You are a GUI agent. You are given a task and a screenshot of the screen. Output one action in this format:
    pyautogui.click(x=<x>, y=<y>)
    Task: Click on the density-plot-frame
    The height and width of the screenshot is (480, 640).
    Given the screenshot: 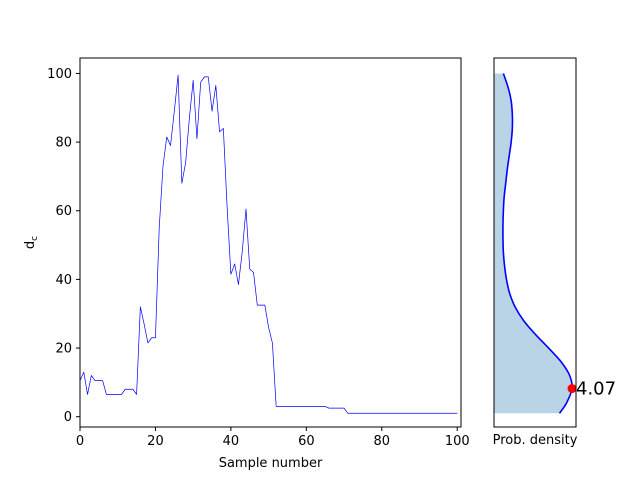 What is the action you would take?
    pyautogui.click(x=535, y=242)
    